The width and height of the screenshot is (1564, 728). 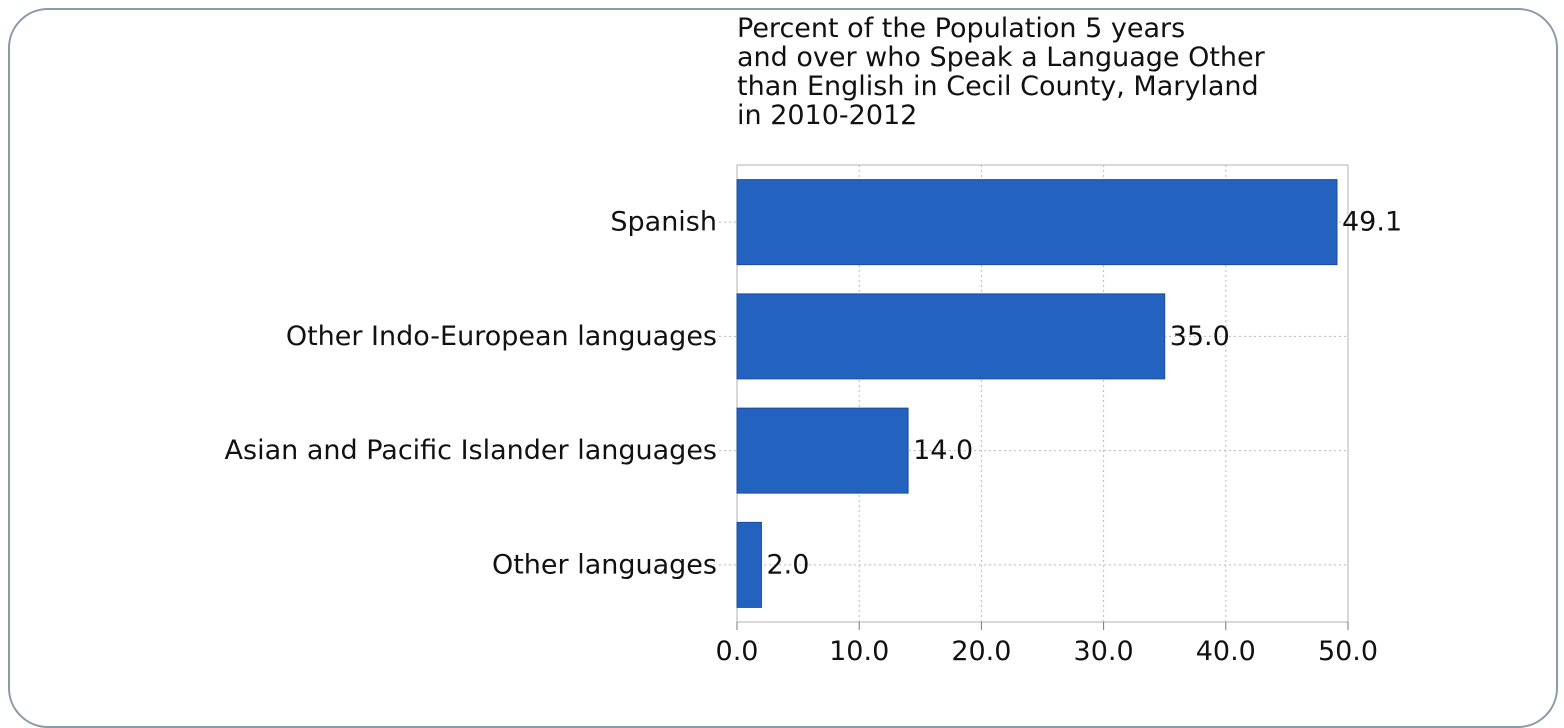 What do you see at coordinates (1226, 651) in the screenshot?
I see `x-tick-label-4: 40.0` at bounding box center [1226, 651].